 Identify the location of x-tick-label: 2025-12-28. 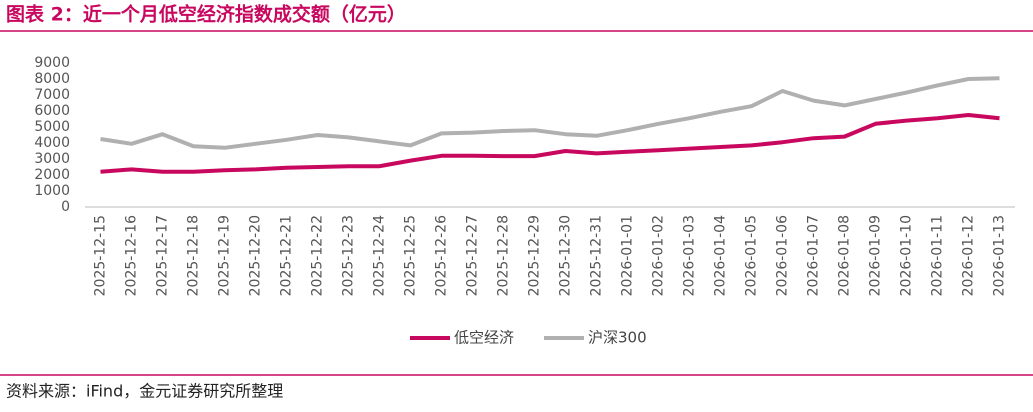
(504, 255).